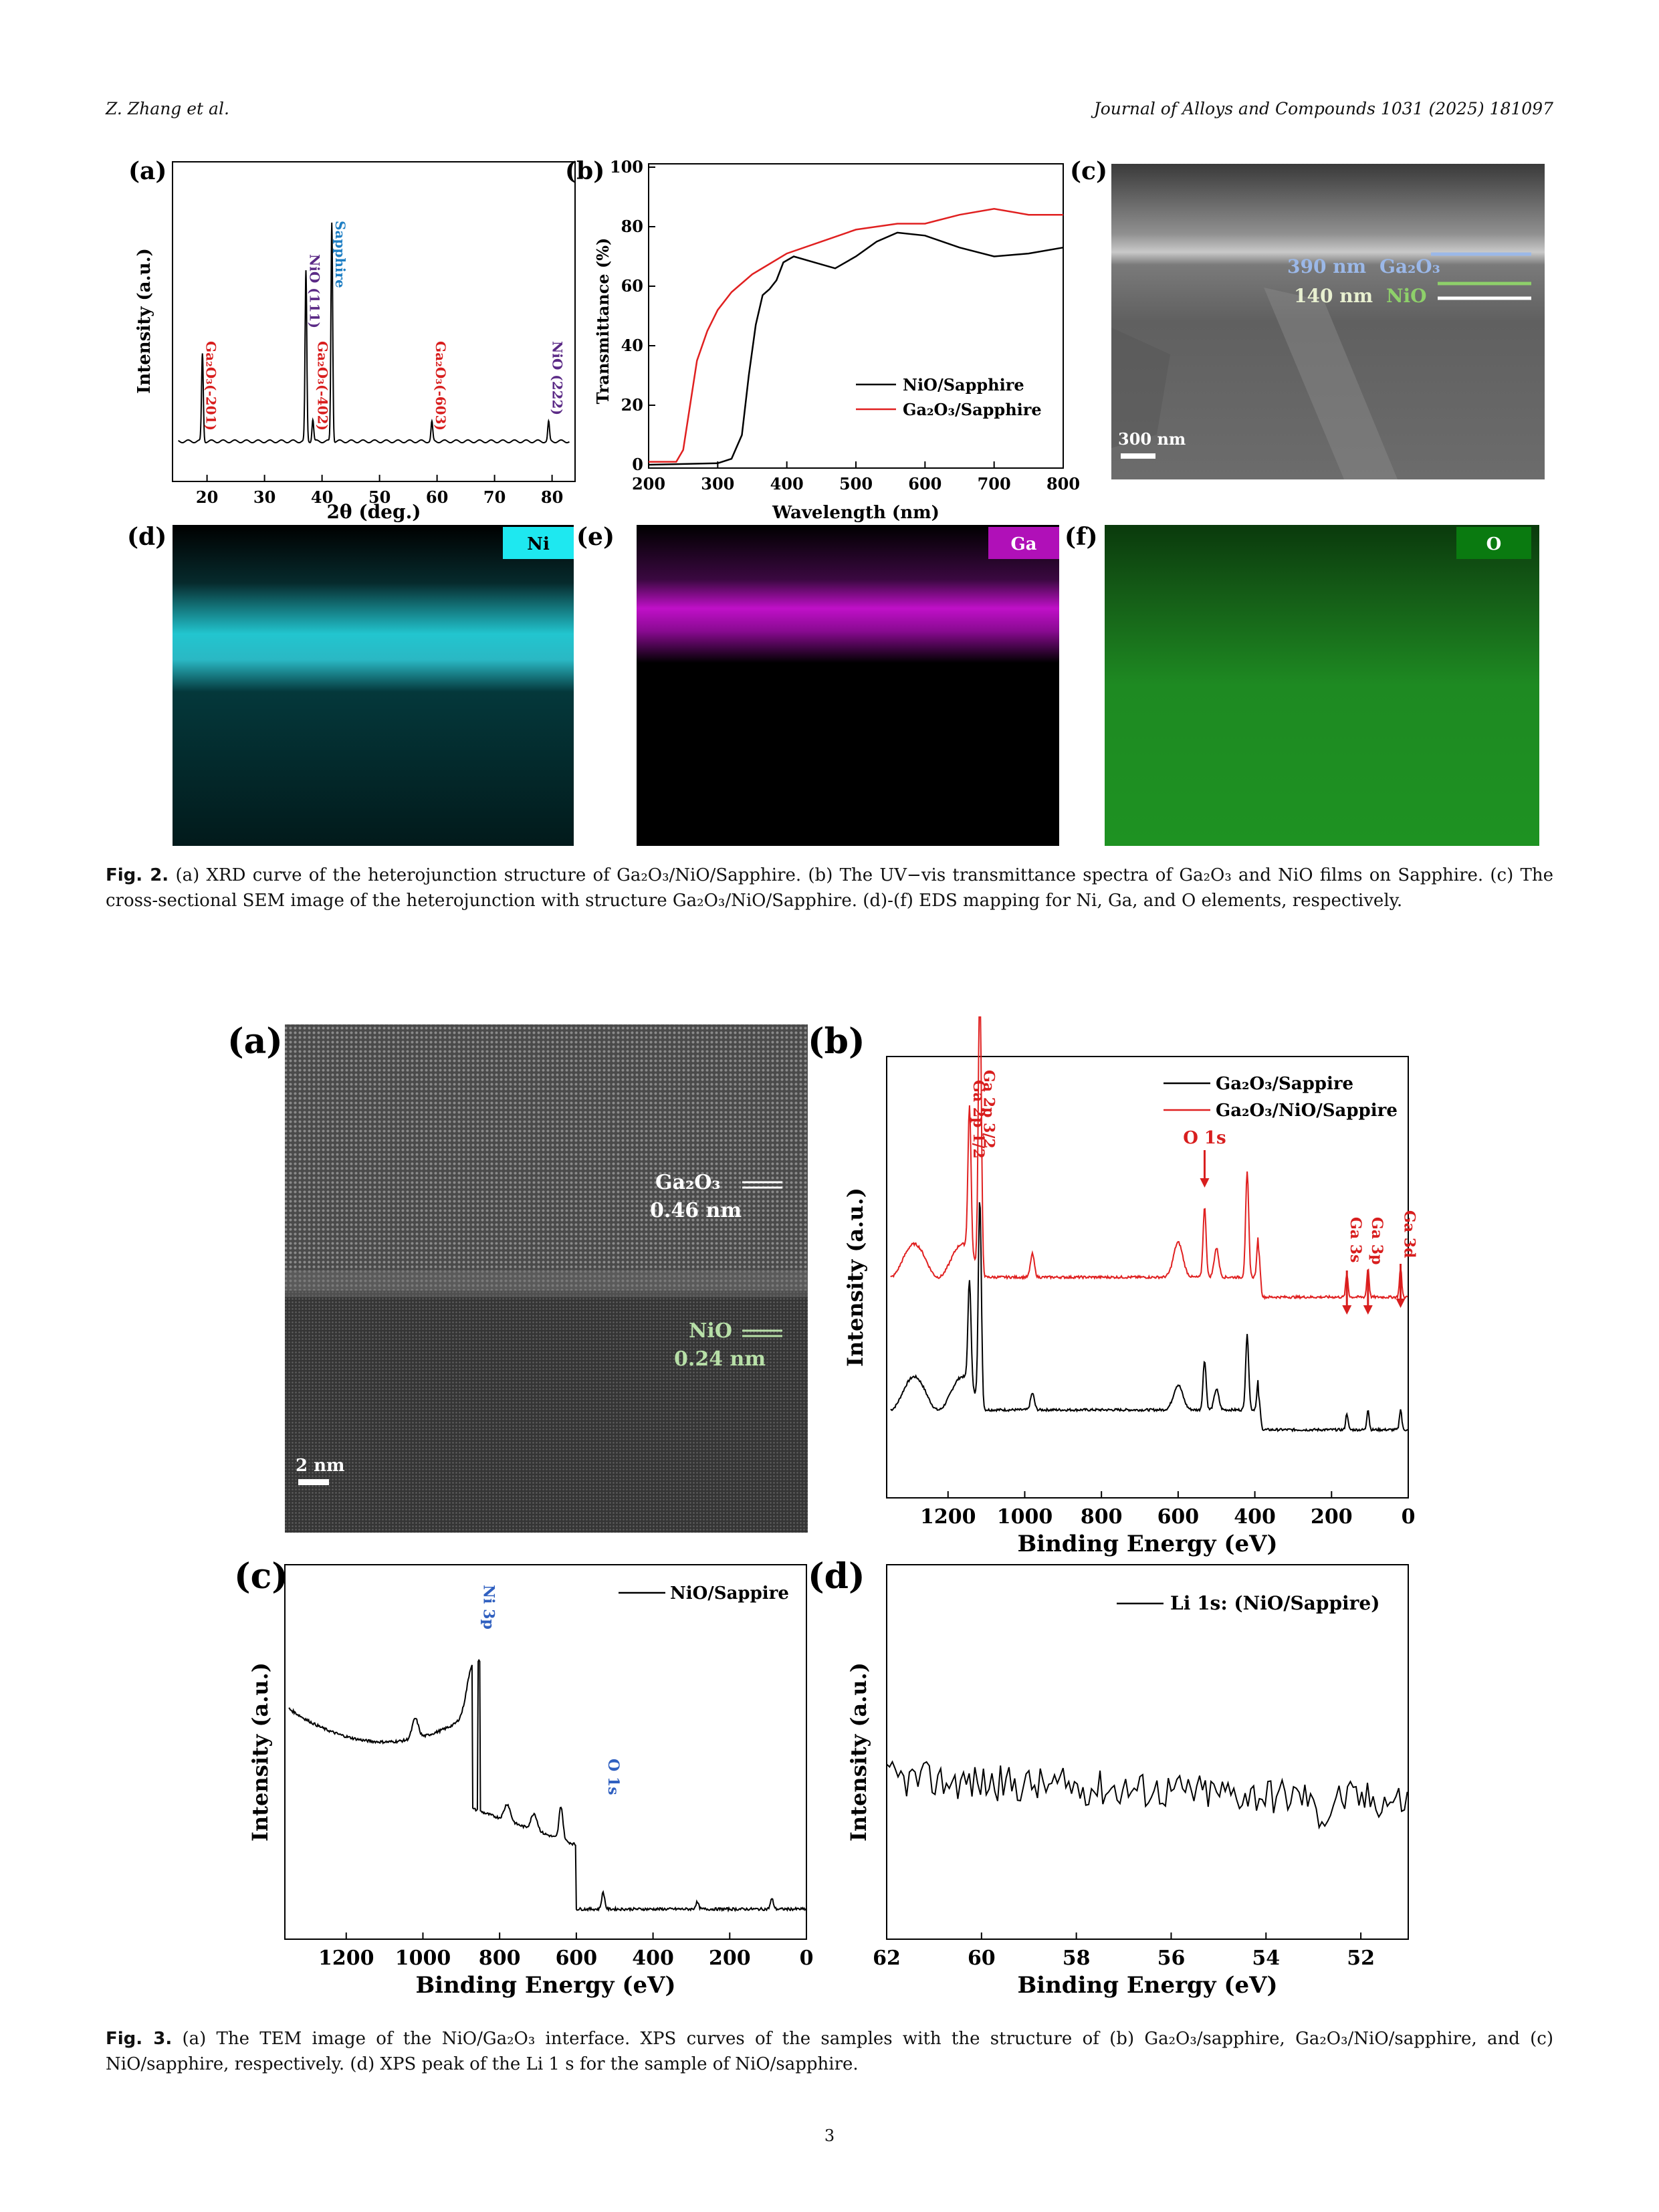 This screenshot has width=1659, height=2212. What do you see at coordinates (546, 1412) in the screenshot?
I see `tem-lower-nio` at bounding box center [546, 1412].